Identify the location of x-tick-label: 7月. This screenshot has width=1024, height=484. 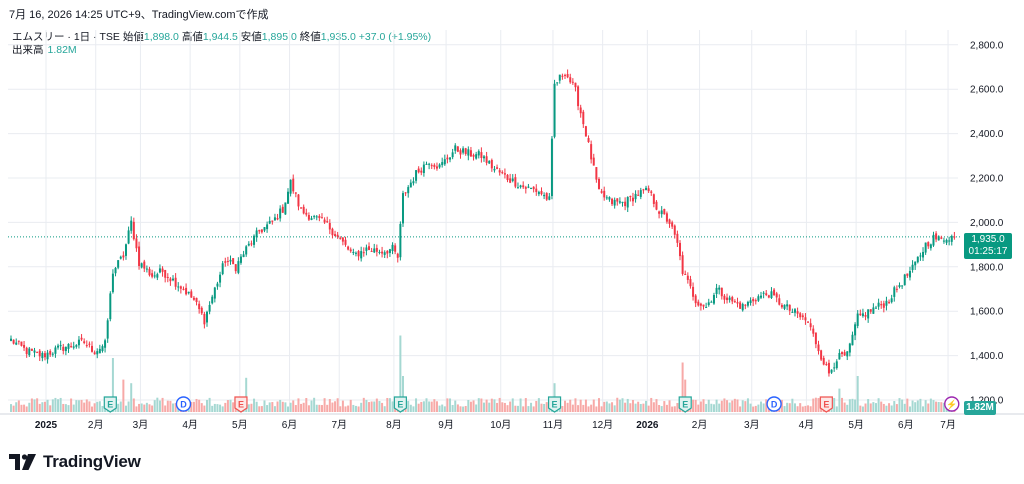
(339, 425).